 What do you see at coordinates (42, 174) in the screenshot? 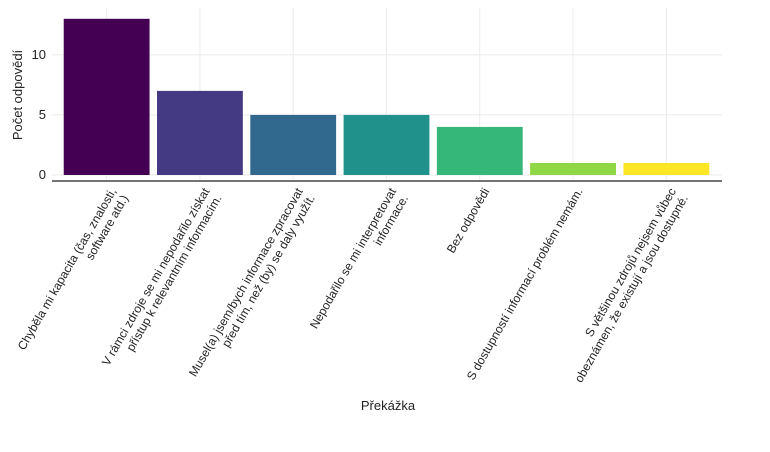
I see `y-tick-label: 0` at bounding box center [42, 174].